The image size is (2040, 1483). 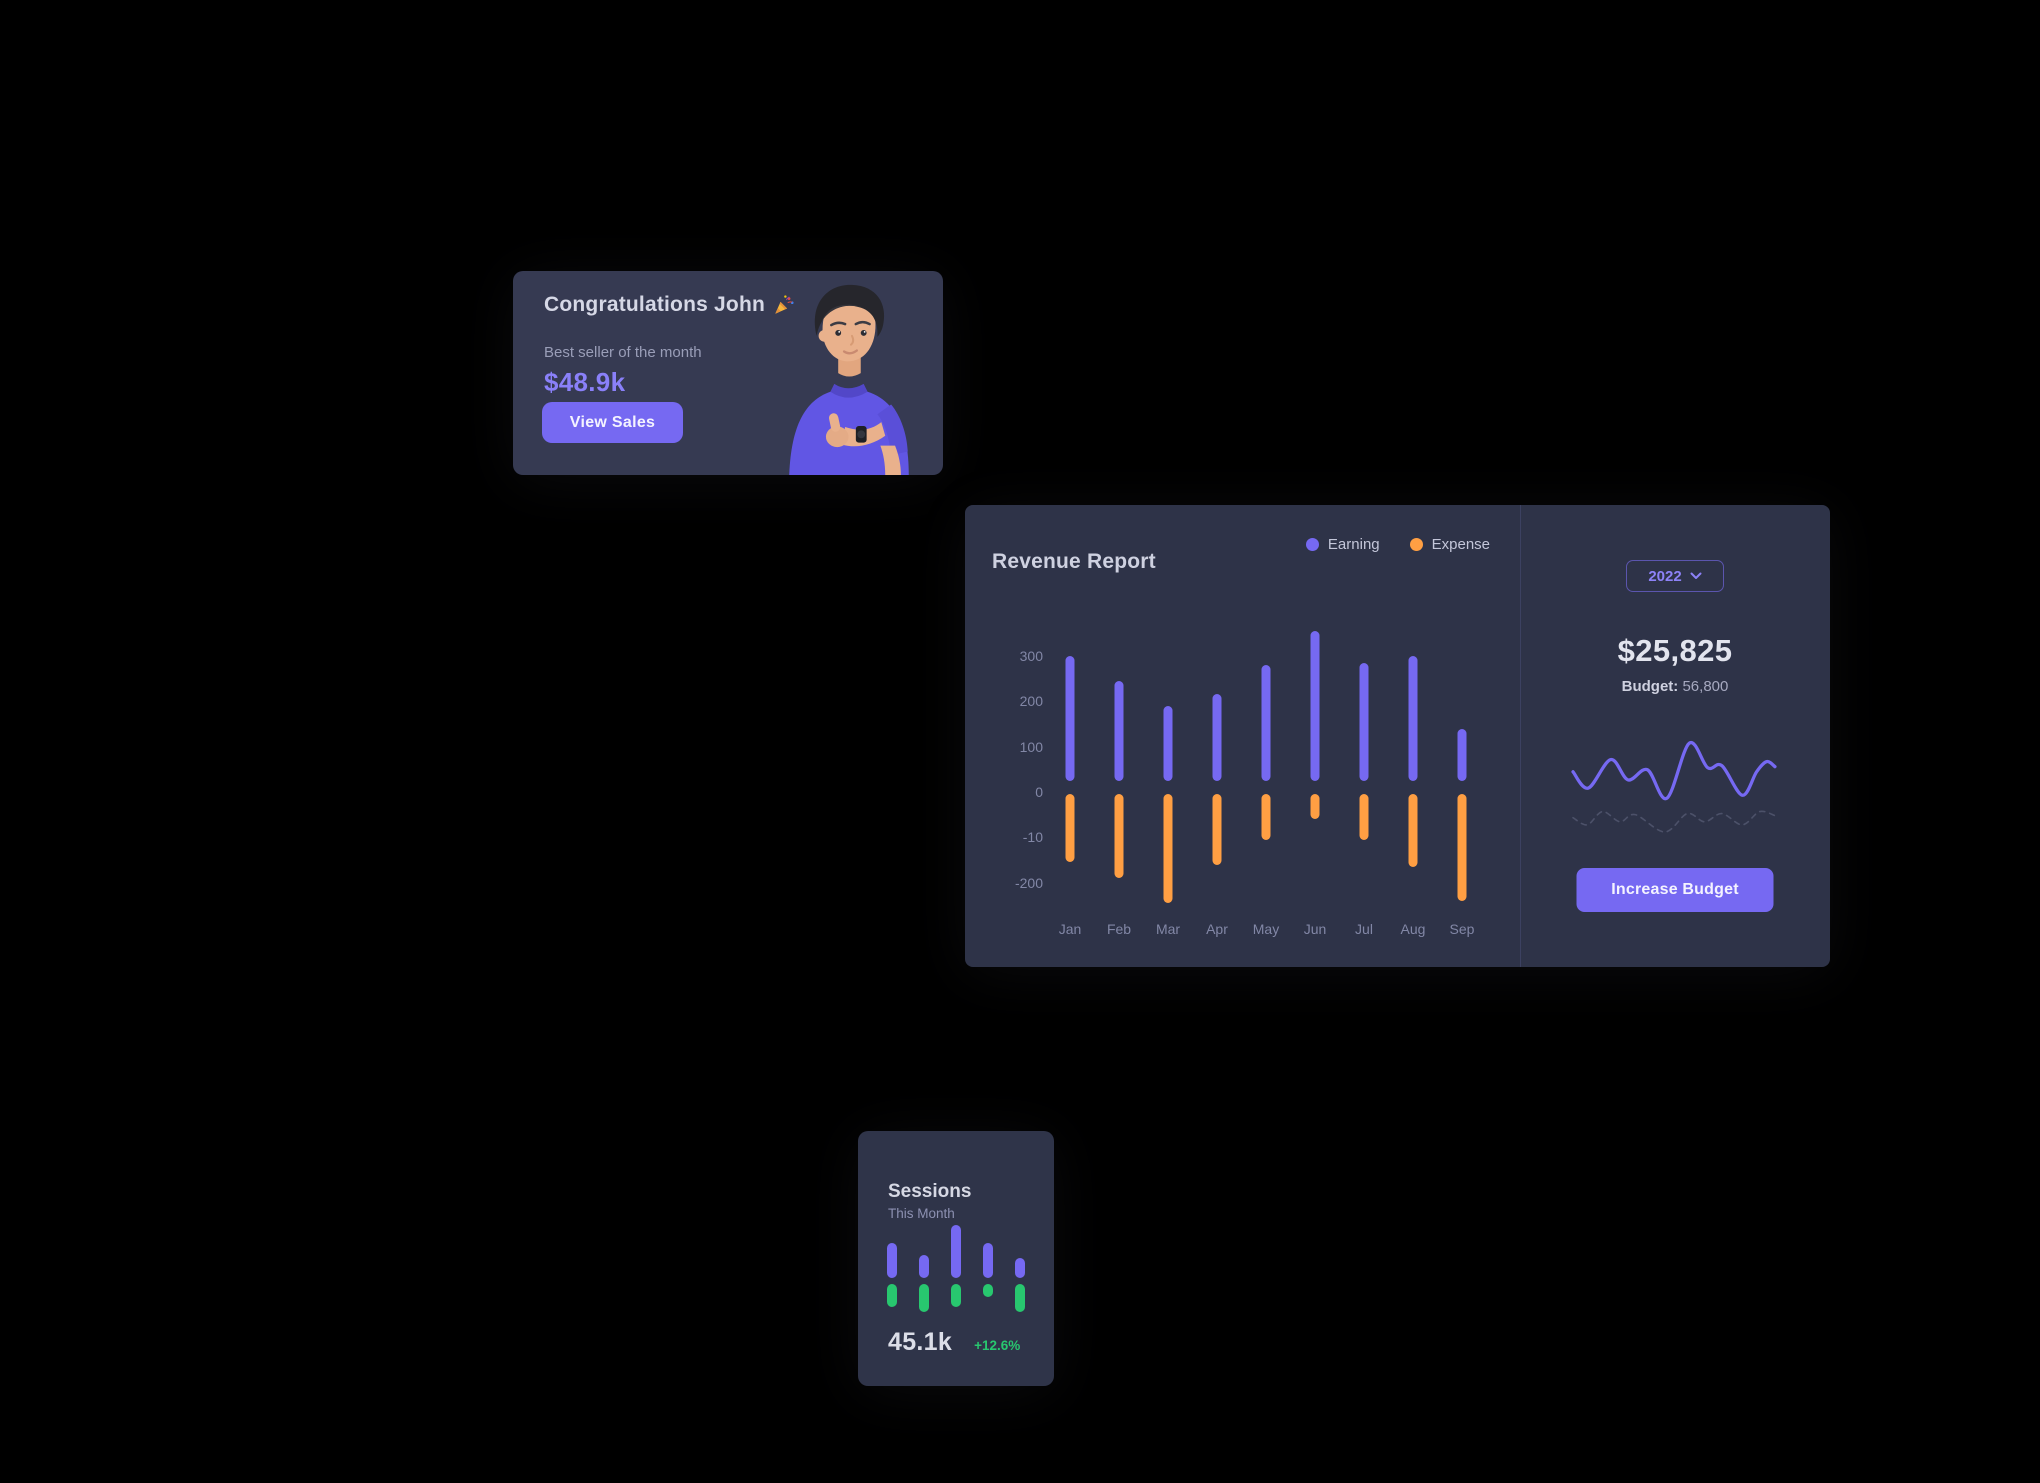 What do you see at coordinates (1119, 929) in the screenshot?
I see `month-label: Feb` at bounding box center [1119, 929].